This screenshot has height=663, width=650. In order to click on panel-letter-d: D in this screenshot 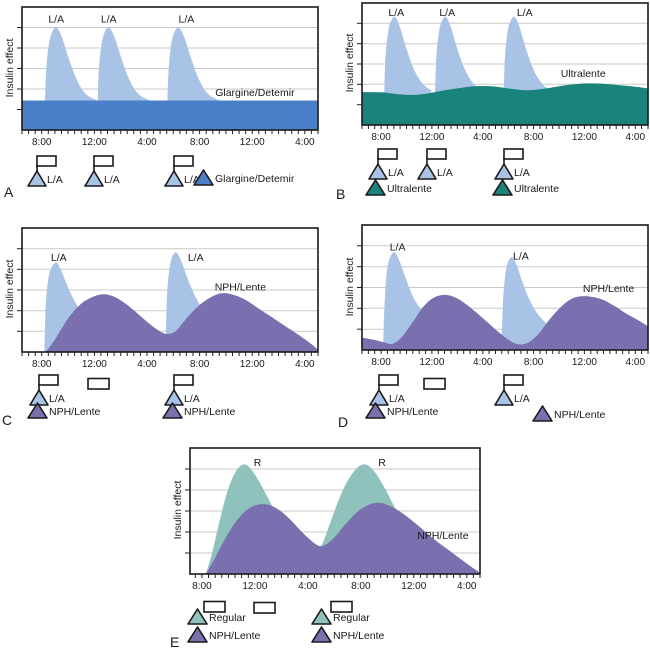, I will do `click(343, 422)`.